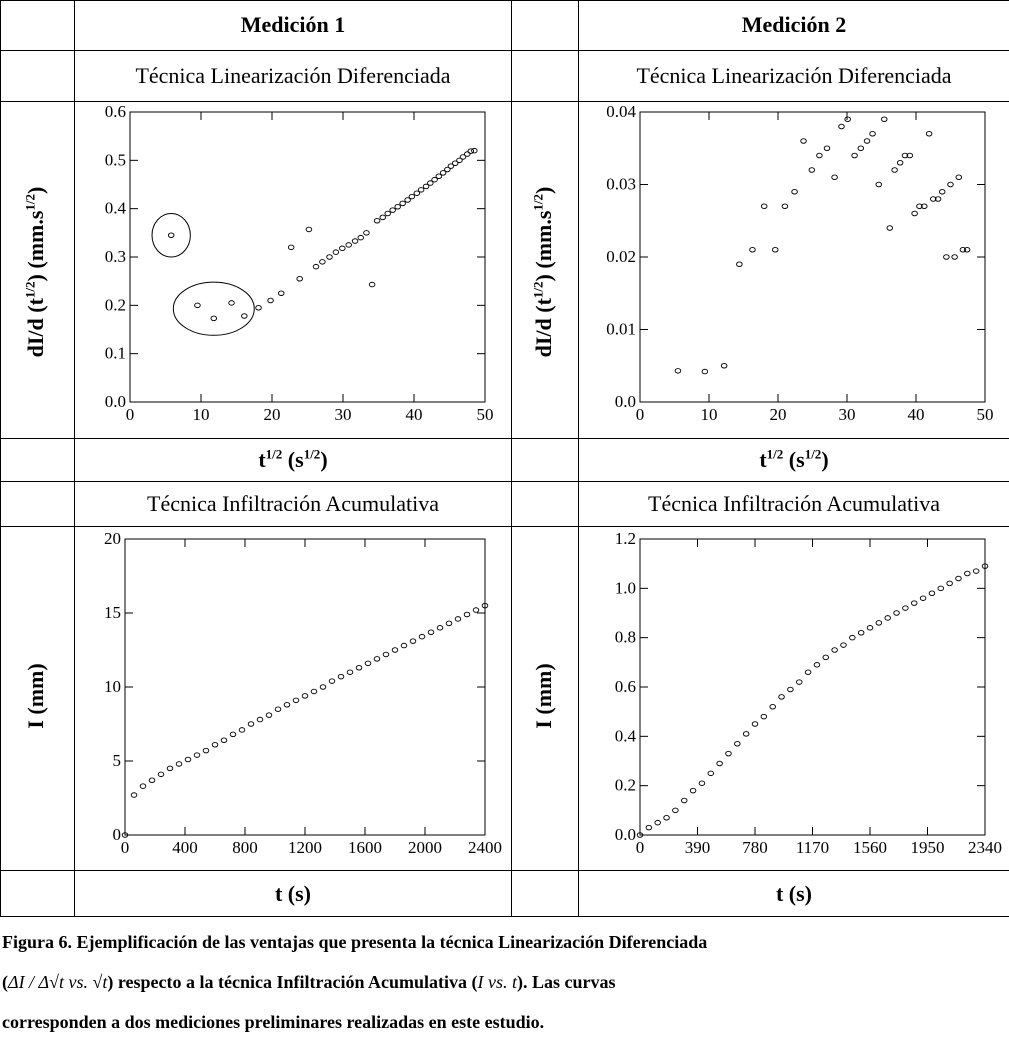 This screenshot has width=1009, height=1059. What do you see at coordinates (0, 458) in the screenshot?
I see `rule-left` at bounding box center [0, 458].